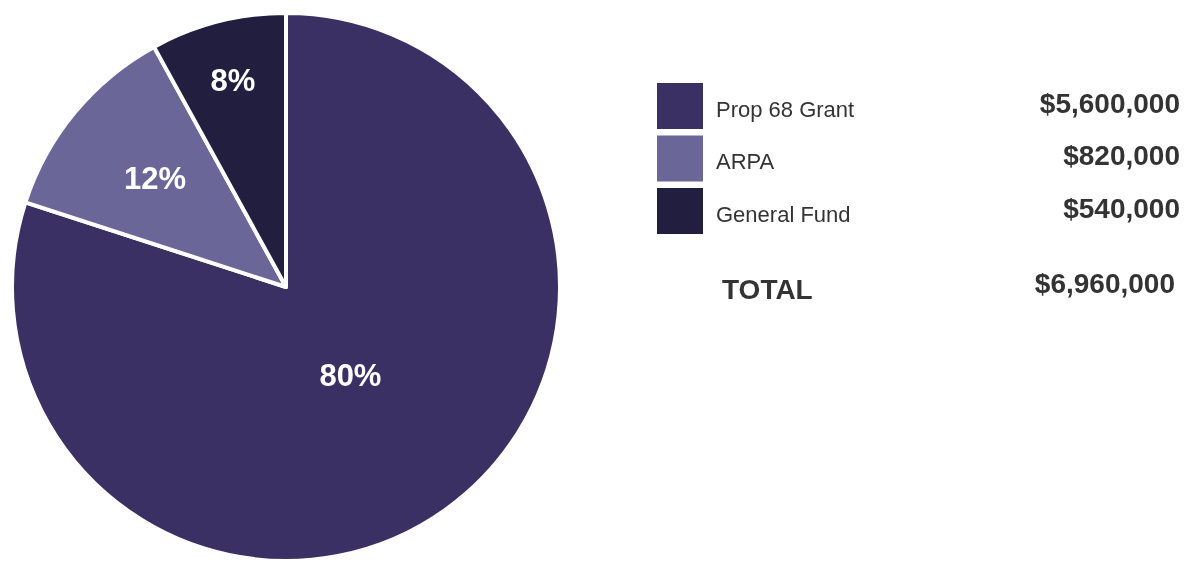 The image size is (1200, 572). What do you see at coordinates (155, 179) in the screenshot?
I see `data-label: 12%` at bounding box center [155, 179].